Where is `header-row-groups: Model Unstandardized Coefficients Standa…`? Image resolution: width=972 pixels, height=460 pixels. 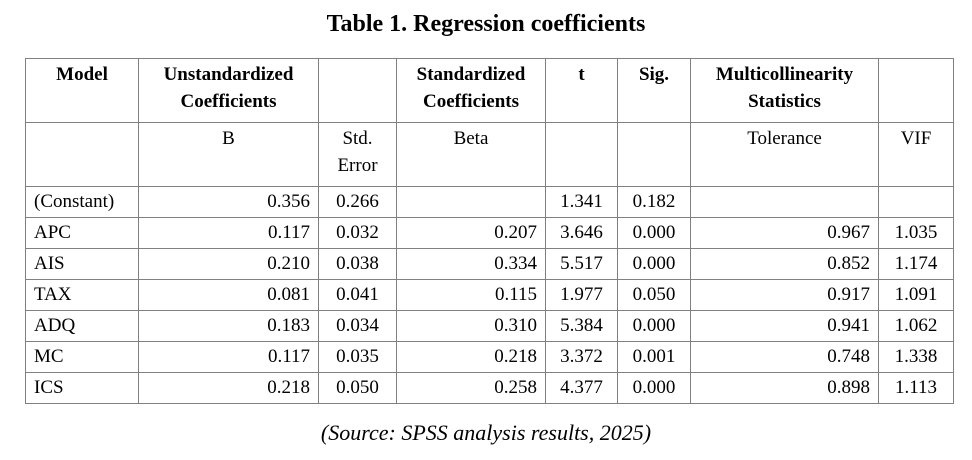
header-row-groups: Model Unstandardized Coefficients Standa… is located at coordinates (489, 90).